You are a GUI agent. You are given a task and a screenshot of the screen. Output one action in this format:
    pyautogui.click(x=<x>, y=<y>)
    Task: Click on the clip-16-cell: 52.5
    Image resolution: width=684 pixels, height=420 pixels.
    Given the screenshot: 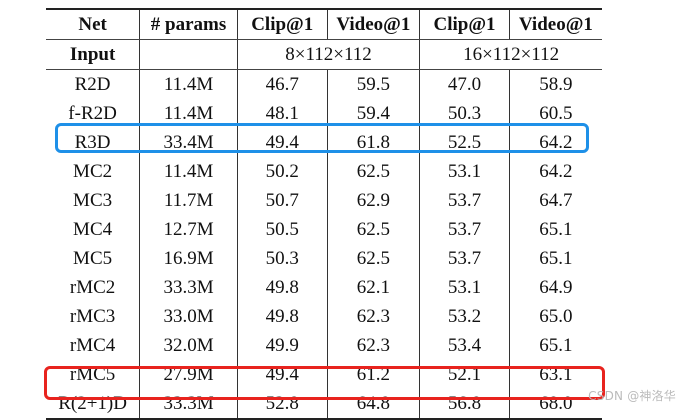 What is the action you would take?
    pyautogui.click(x=464, y=142)
    